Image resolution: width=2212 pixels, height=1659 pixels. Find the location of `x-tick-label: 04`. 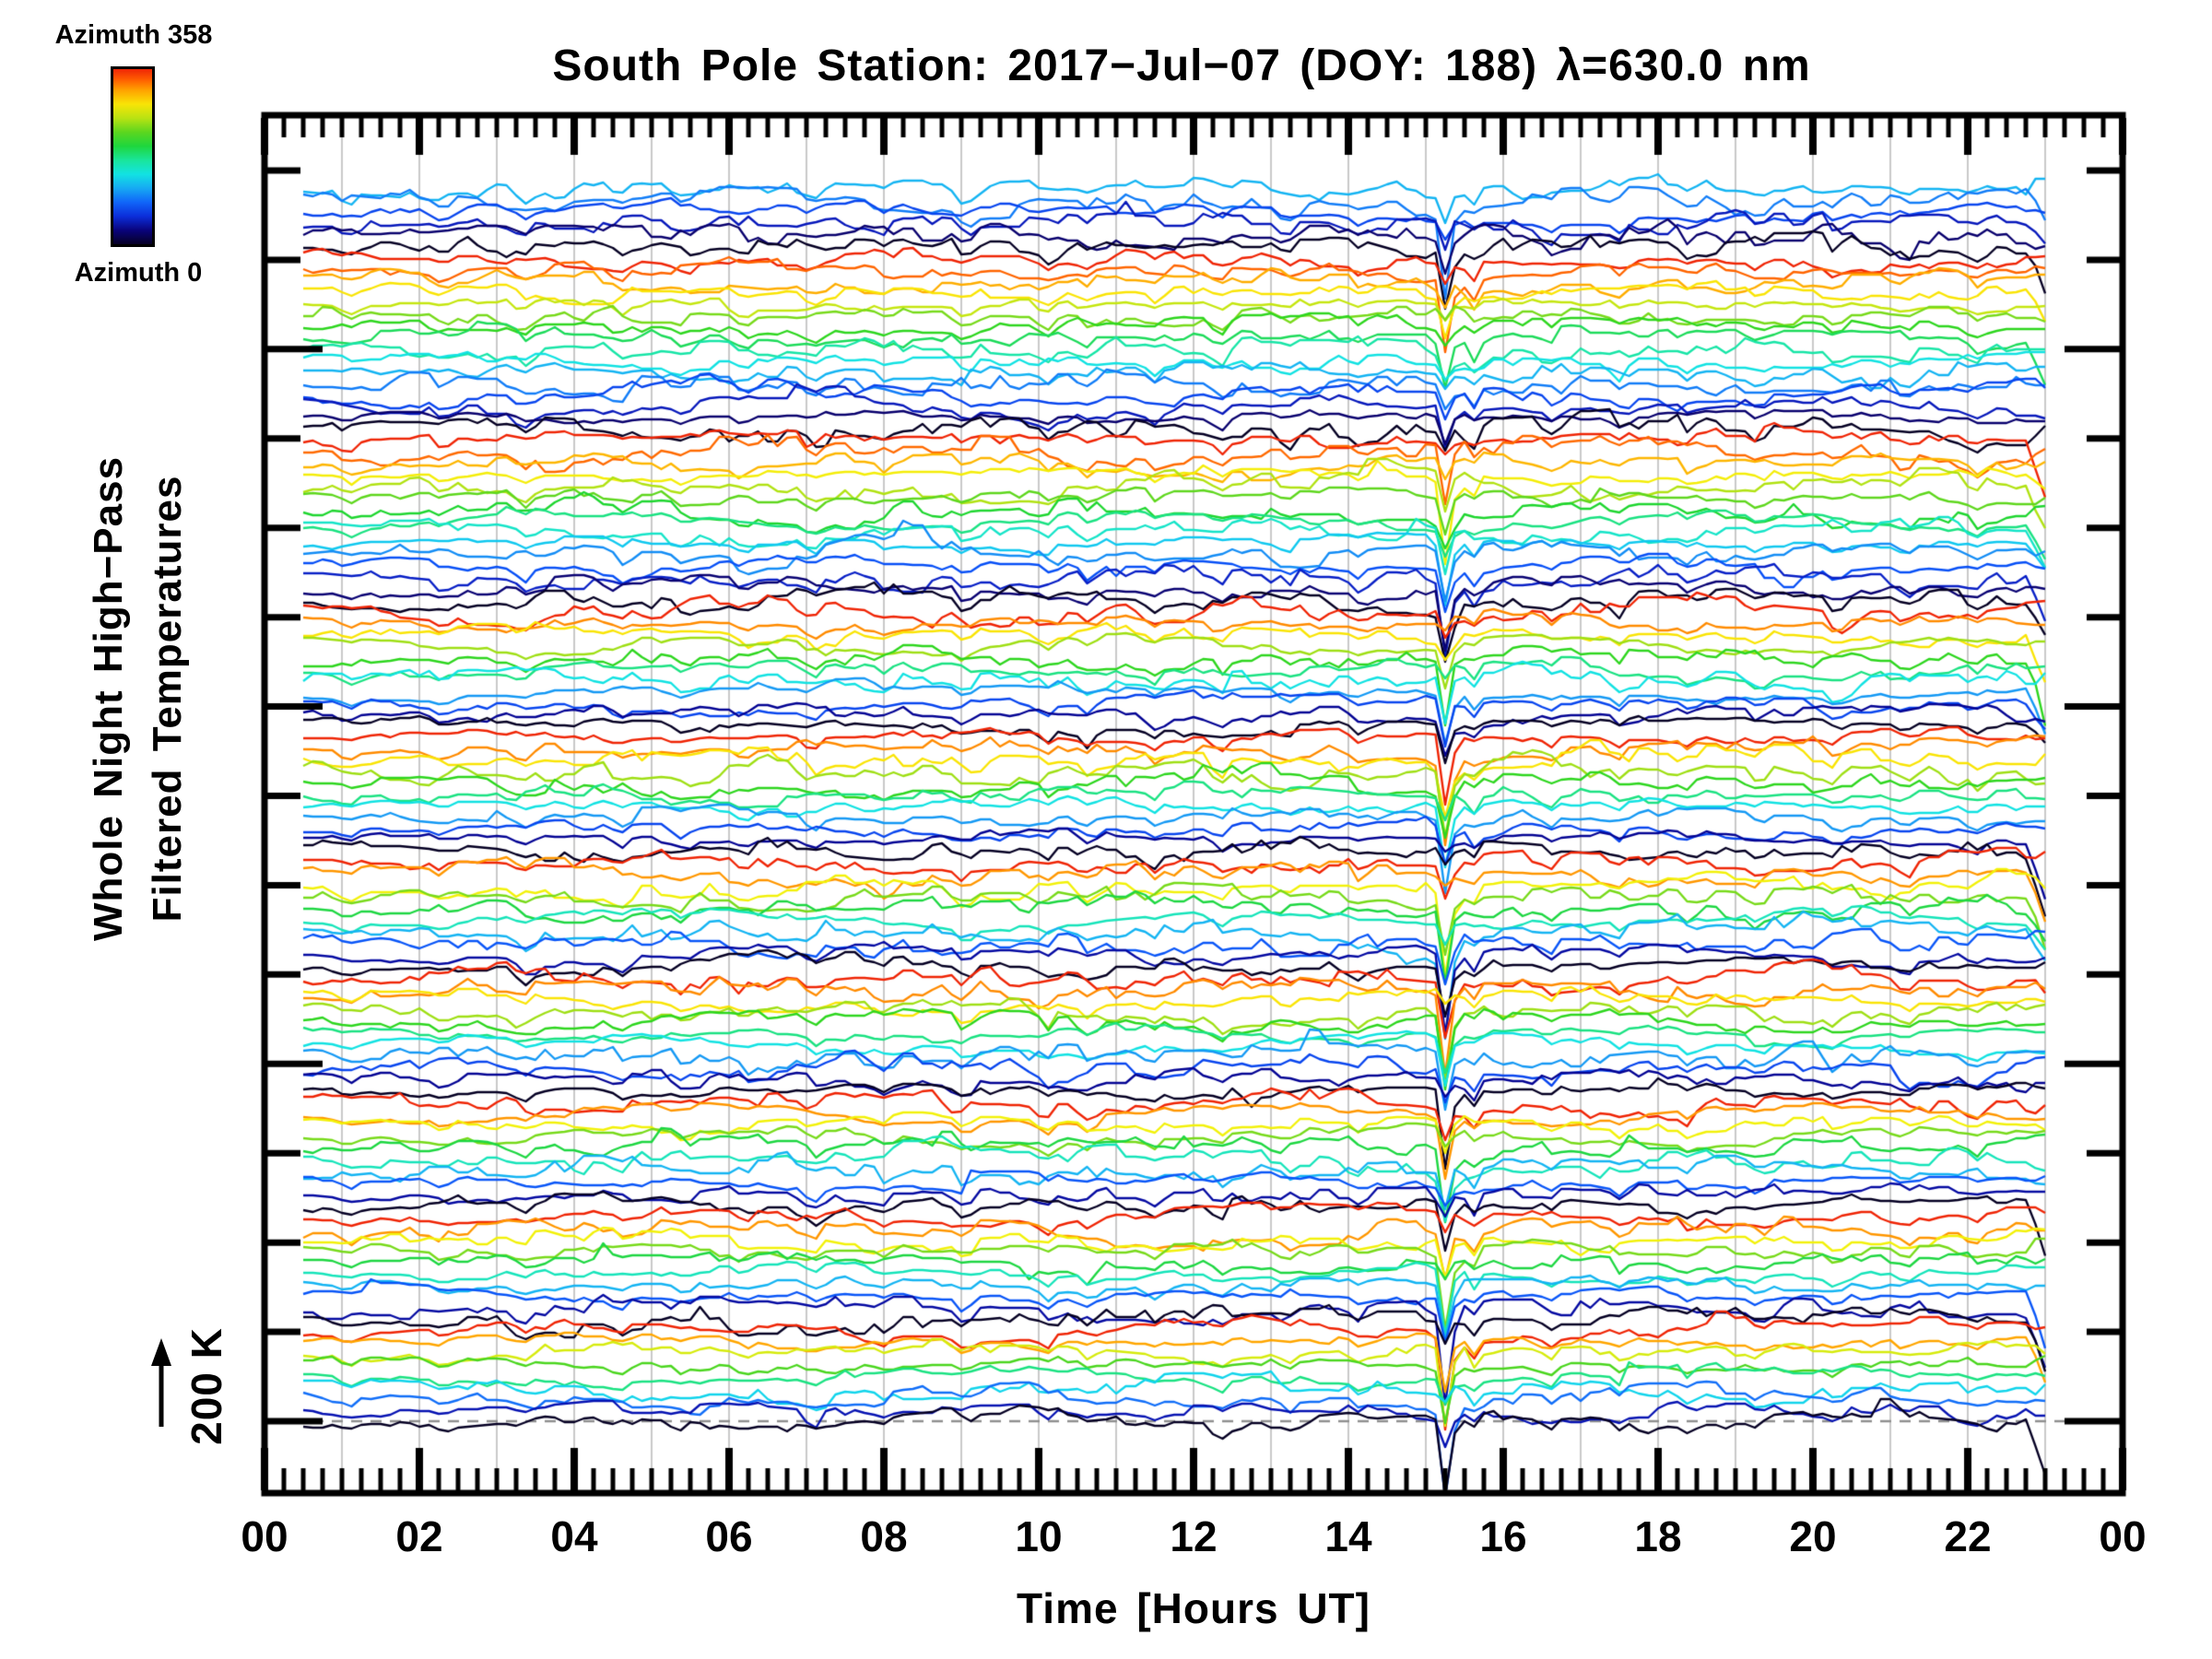

x-tick-label: 04 is located at coordinates (574, 1536).